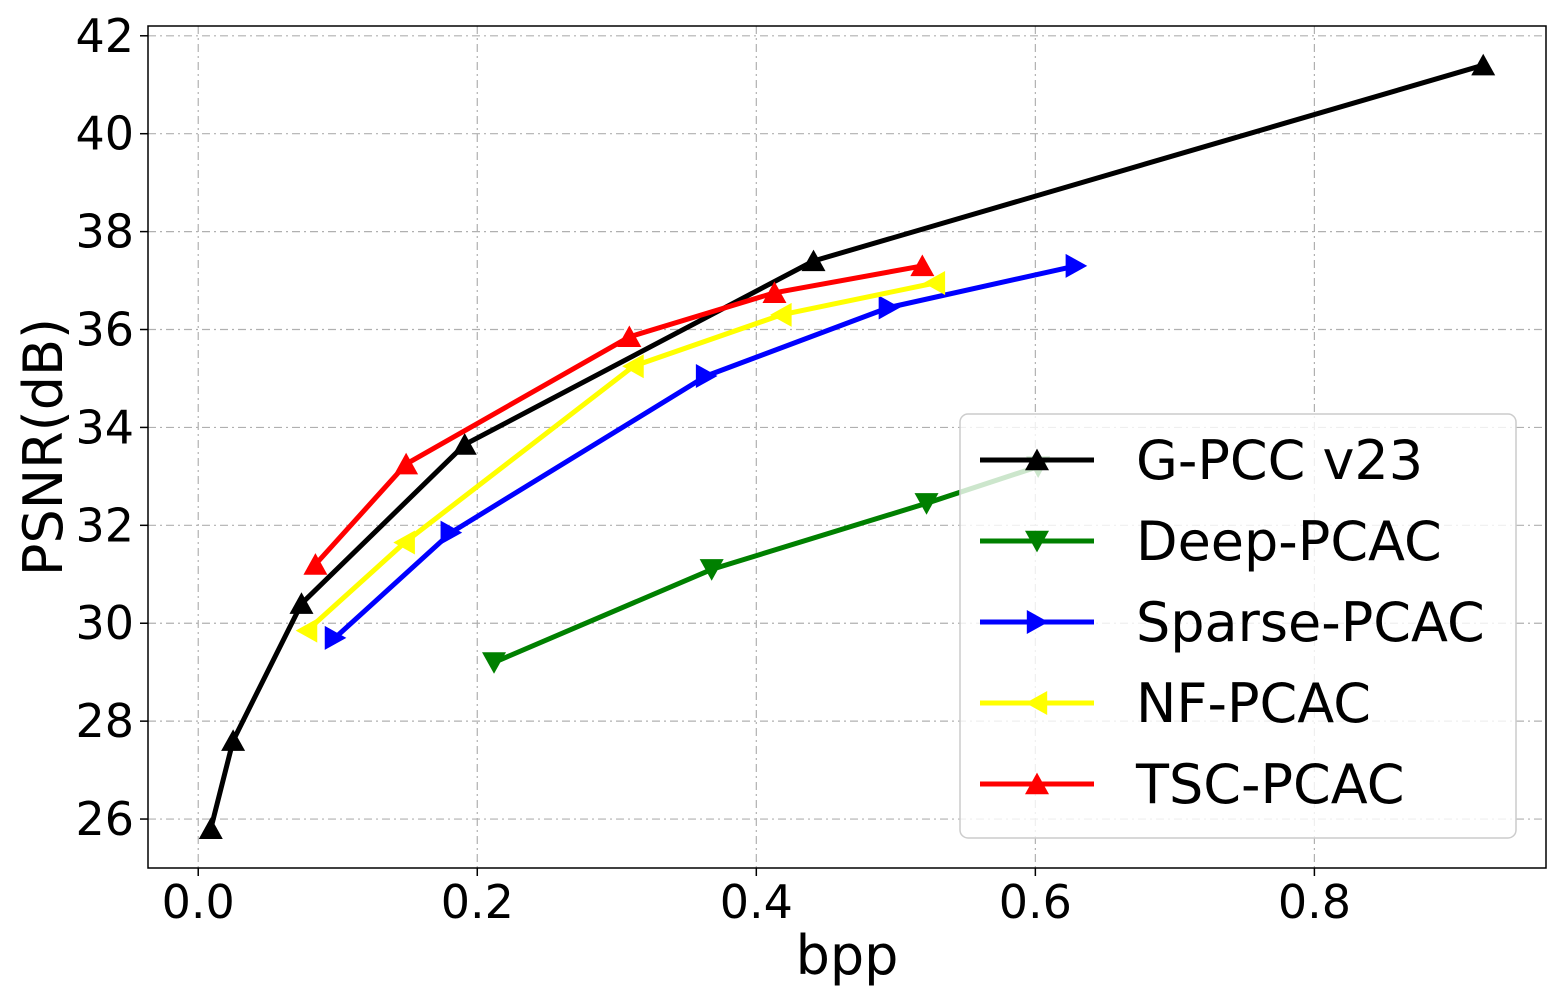 This screenshot has height=1000, width=1560. What do you see at coordinates (1269, 784) in the screenshot?
I see `legend-label: TSC-PCAC` at bounding box center [1269, 784].